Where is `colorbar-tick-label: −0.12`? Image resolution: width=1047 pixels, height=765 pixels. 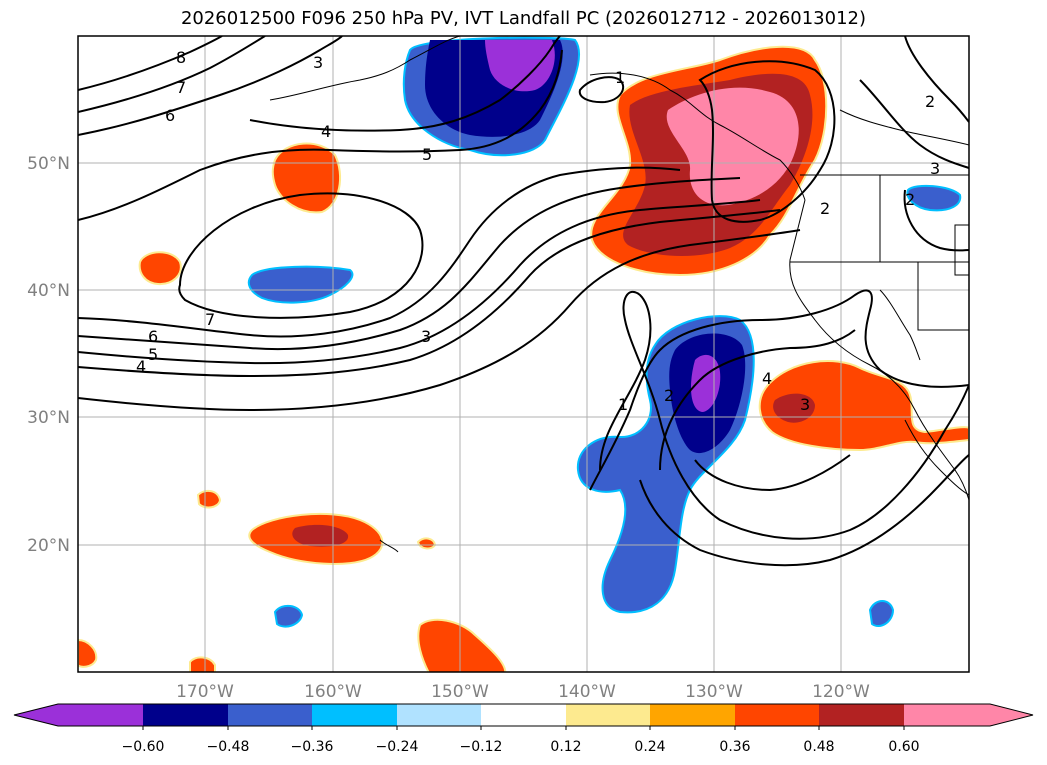
colorbar-tick-label: −0.12 is located at coordinates (481, 747).